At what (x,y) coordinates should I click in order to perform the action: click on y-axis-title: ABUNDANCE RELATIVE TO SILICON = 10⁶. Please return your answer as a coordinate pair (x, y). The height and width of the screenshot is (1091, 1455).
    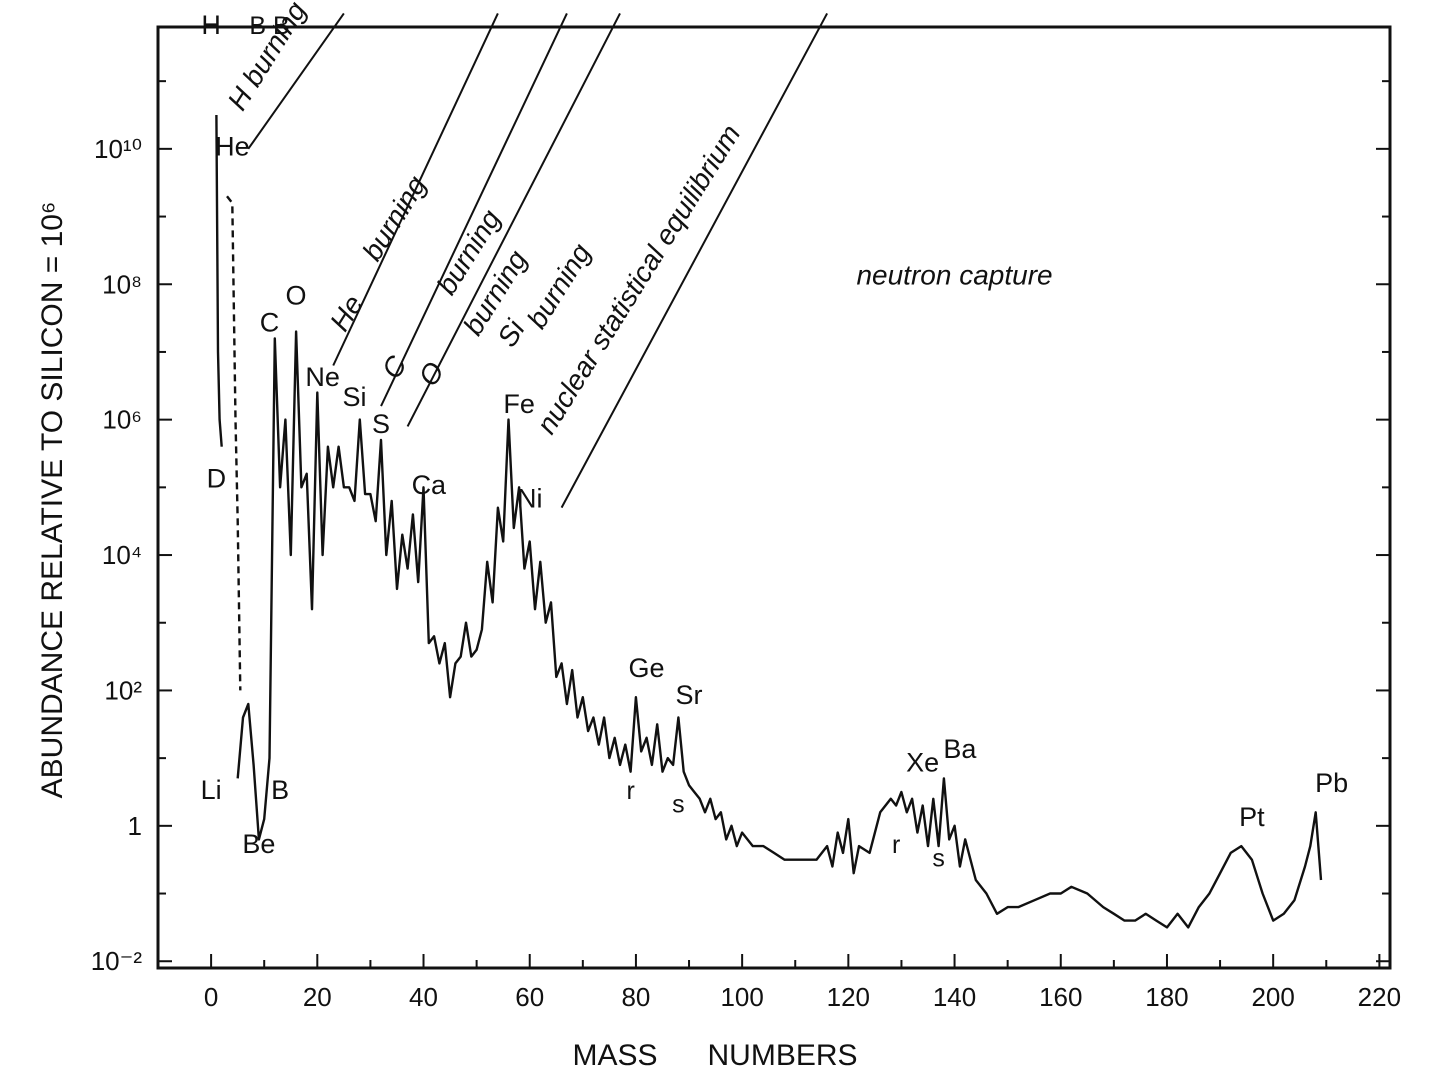
    Looking at the image, I should click on (52, 500).